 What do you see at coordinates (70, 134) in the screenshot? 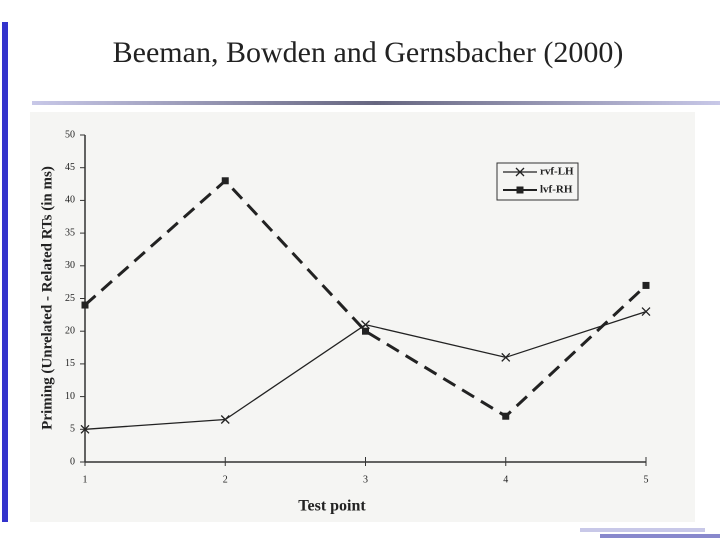
I see `y-tick-label: 50` at bounding box center [70, 134].